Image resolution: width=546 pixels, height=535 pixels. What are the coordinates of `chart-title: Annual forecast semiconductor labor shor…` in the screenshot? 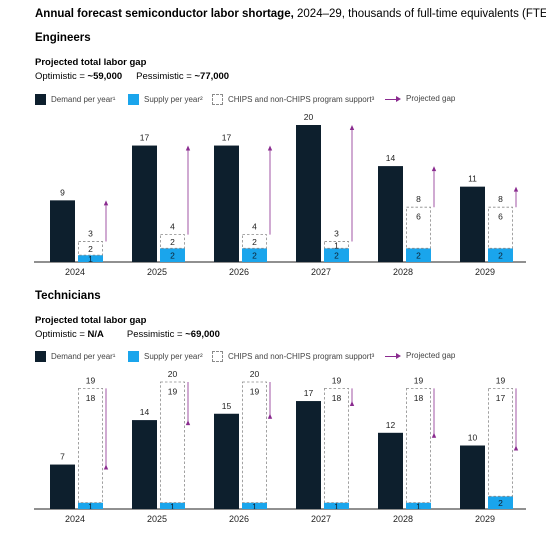 It's located at (290, 14).